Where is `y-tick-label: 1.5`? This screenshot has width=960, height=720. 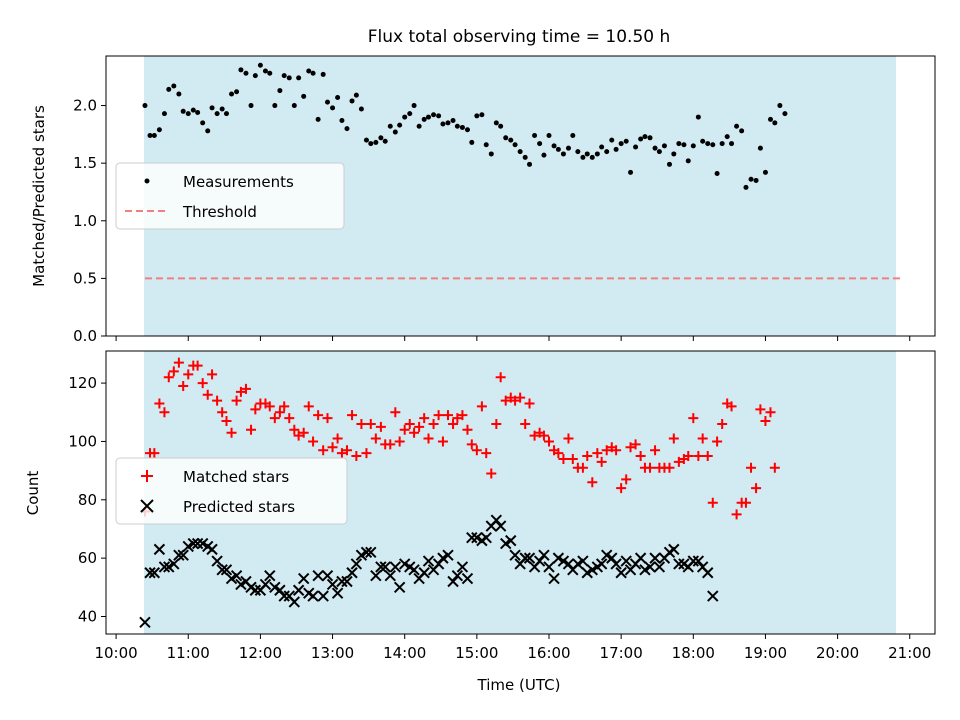 y-tick-label: 1.5 is located at coordinates (85, 163).